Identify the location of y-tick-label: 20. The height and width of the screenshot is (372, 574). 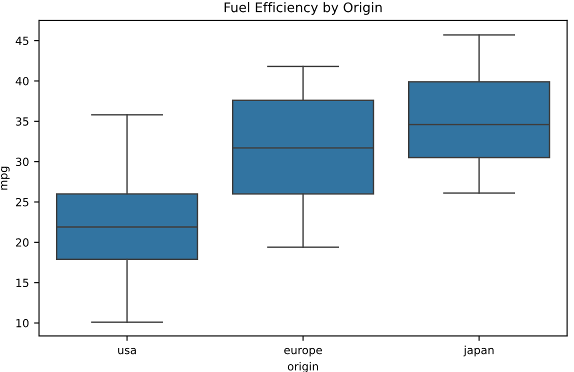
(22, 242).